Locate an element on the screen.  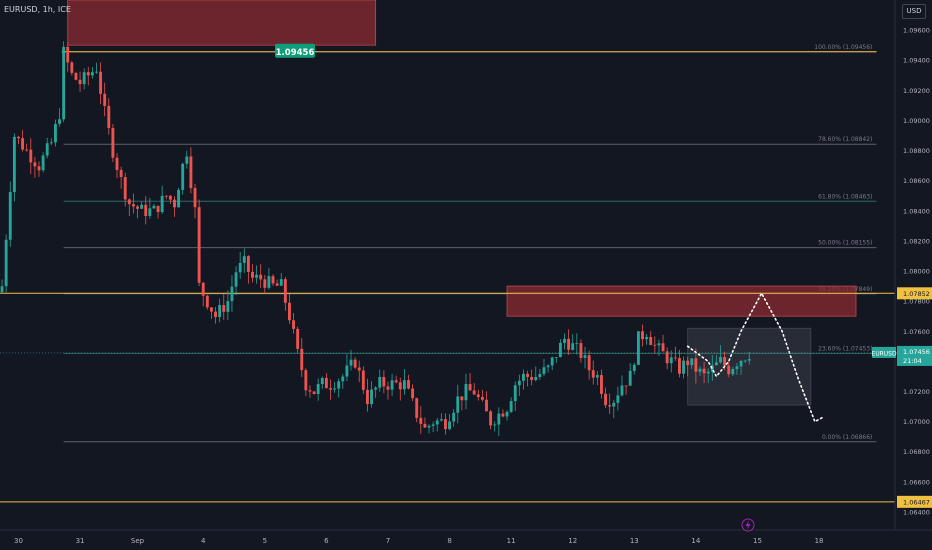
time-tick-label: 4 is located at coordinates (203, 541).